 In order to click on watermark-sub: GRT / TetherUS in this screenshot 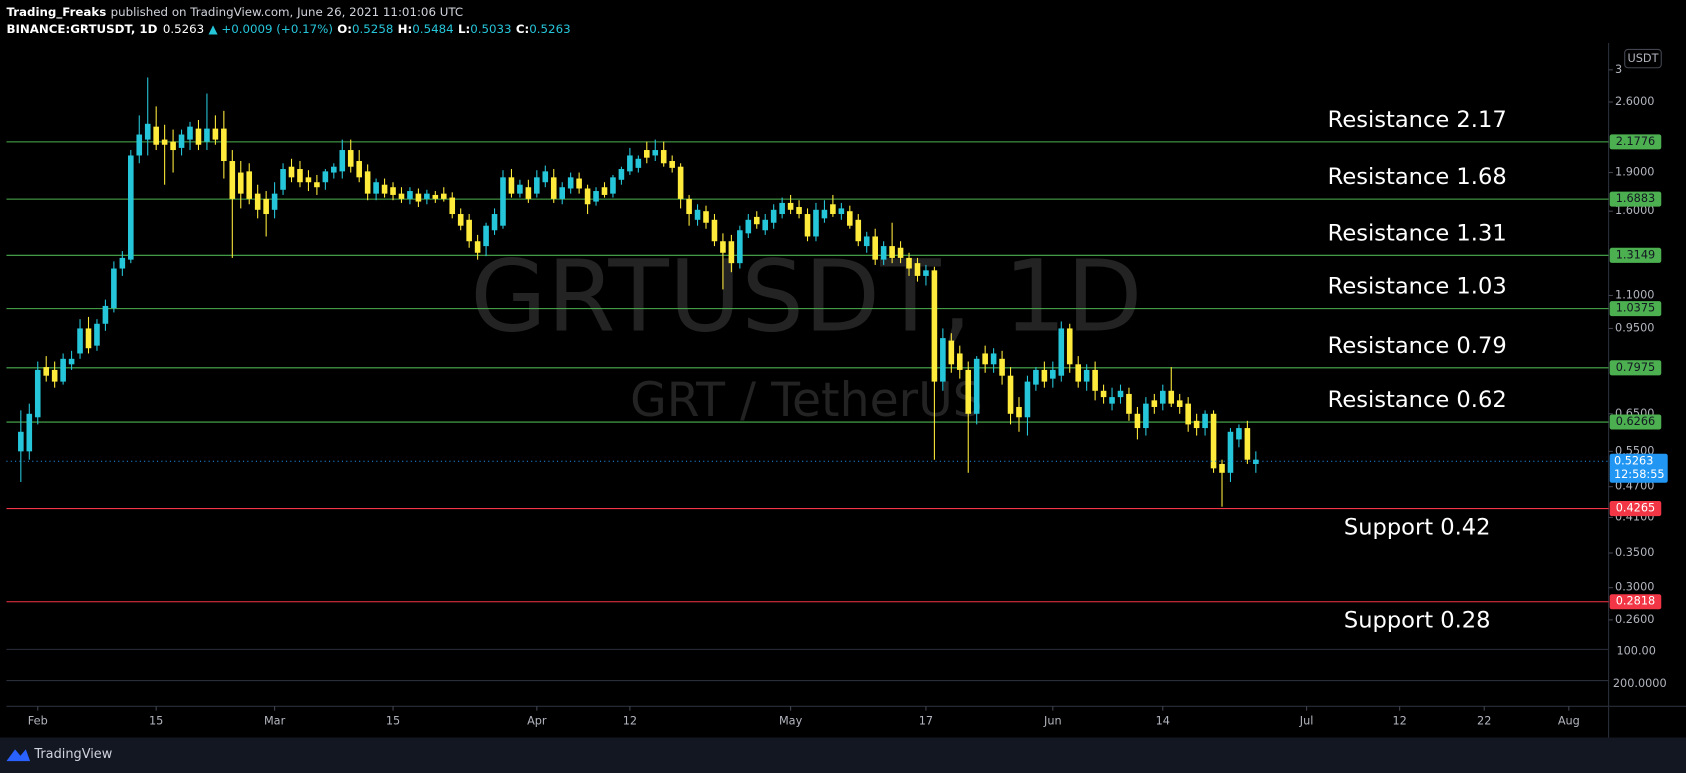, I will do `click(806, 400)`.